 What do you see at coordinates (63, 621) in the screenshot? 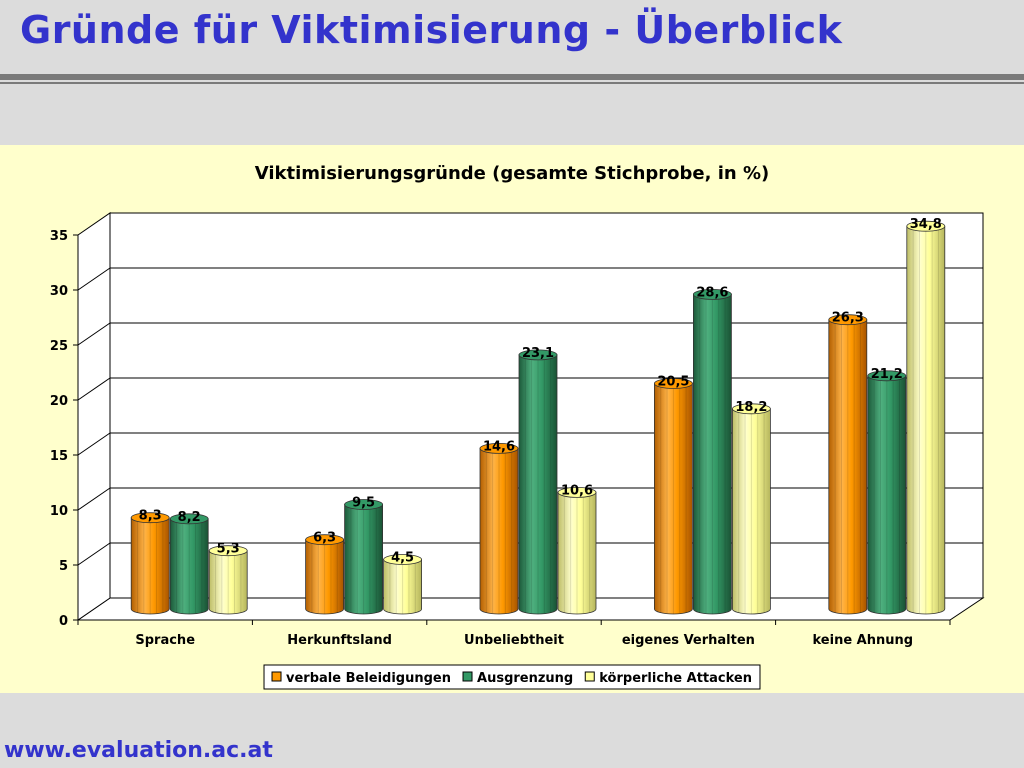
I see `y-tick-label: 0` at bounding box center [63, 621].